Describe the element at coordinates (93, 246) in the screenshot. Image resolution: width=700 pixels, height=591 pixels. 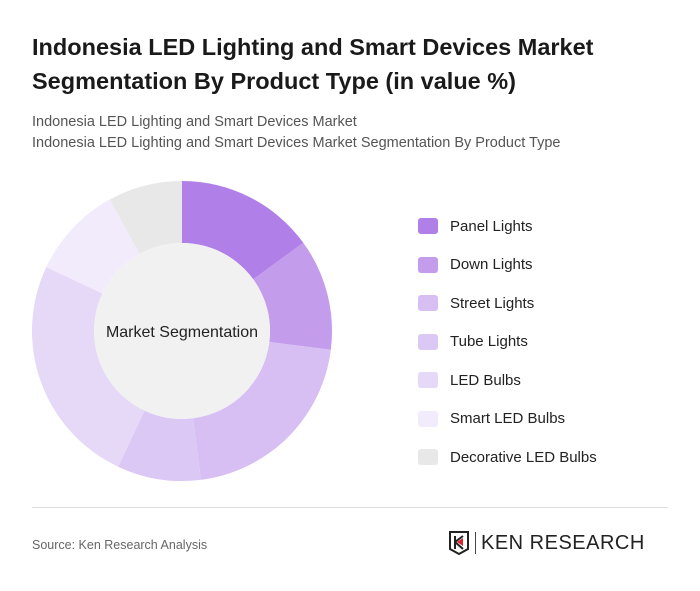
I see `slice-smart-led-bulbs` at that location.